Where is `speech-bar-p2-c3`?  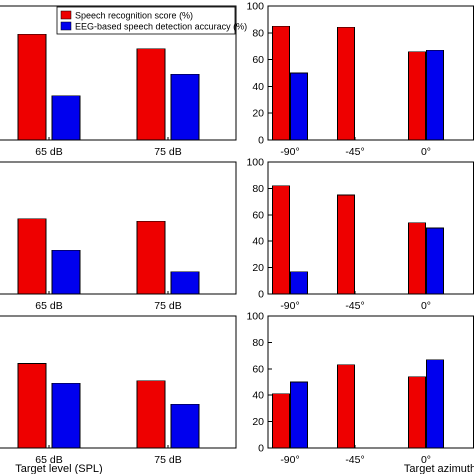
speech-bar-p2-c3 is located at coordinates (417, 96).